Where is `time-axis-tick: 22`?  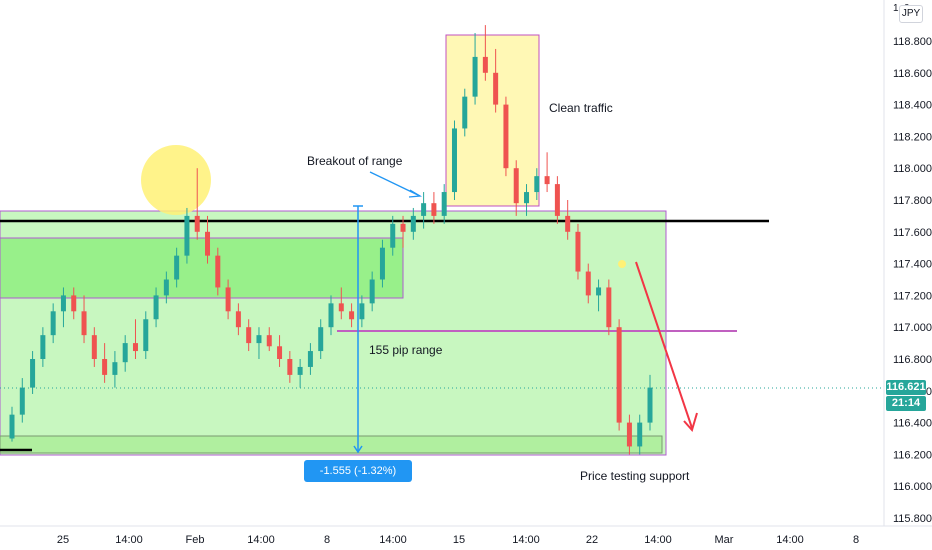 time-axis-tick: 22 is located at coordinates (592, 540).